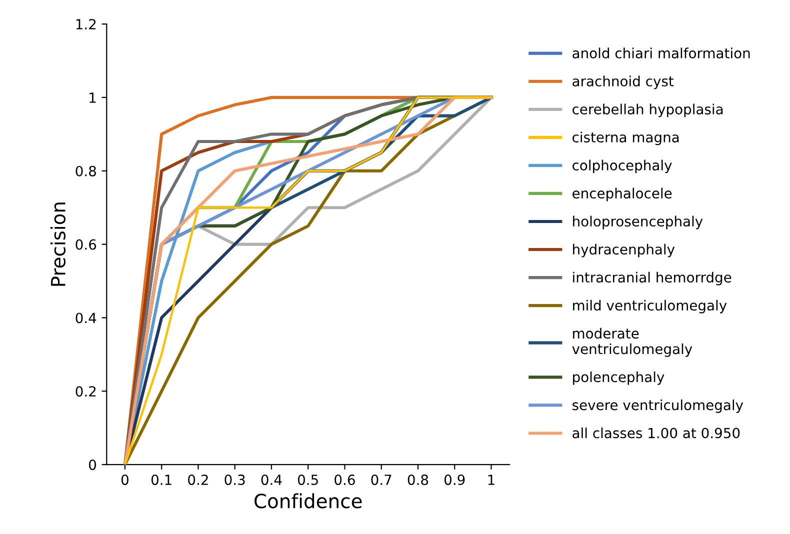  I want to click on legend-label: moderate ventriculomegaly, so click(632, 342).